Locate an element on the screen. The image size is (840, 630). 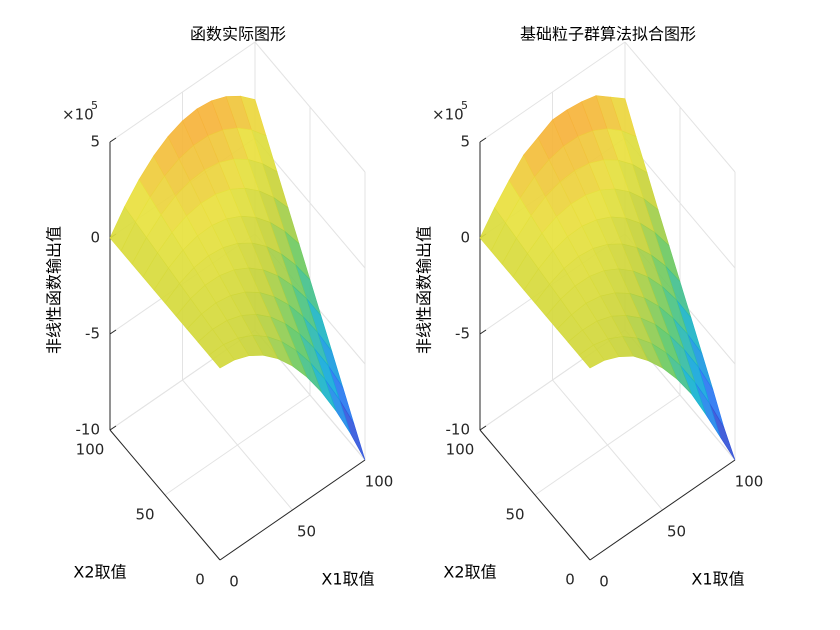
chart-title: 函数实际图形 is located at coordinates (238, 34).